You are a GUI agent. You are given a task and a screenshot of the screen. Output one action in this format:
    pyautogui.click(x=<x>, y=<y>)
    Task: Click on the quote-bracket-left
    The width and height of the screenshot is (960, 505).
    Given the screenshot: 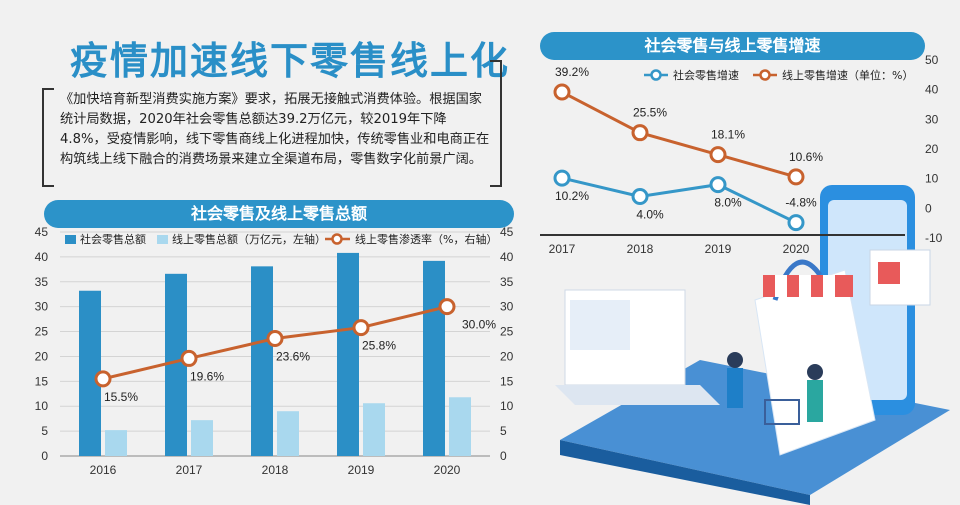 What is the action you would take?
    pyautogui.click(x=48, y=137)
    